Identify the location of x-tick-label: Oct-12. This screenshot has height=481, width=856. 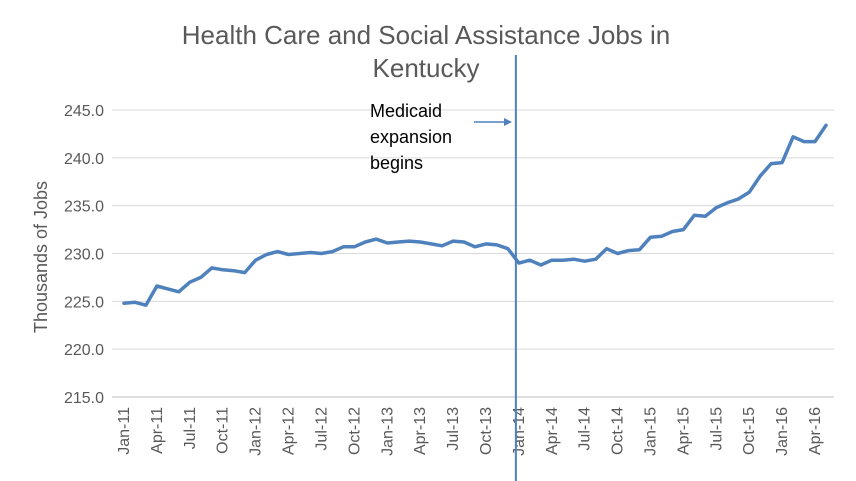
(354, 431).